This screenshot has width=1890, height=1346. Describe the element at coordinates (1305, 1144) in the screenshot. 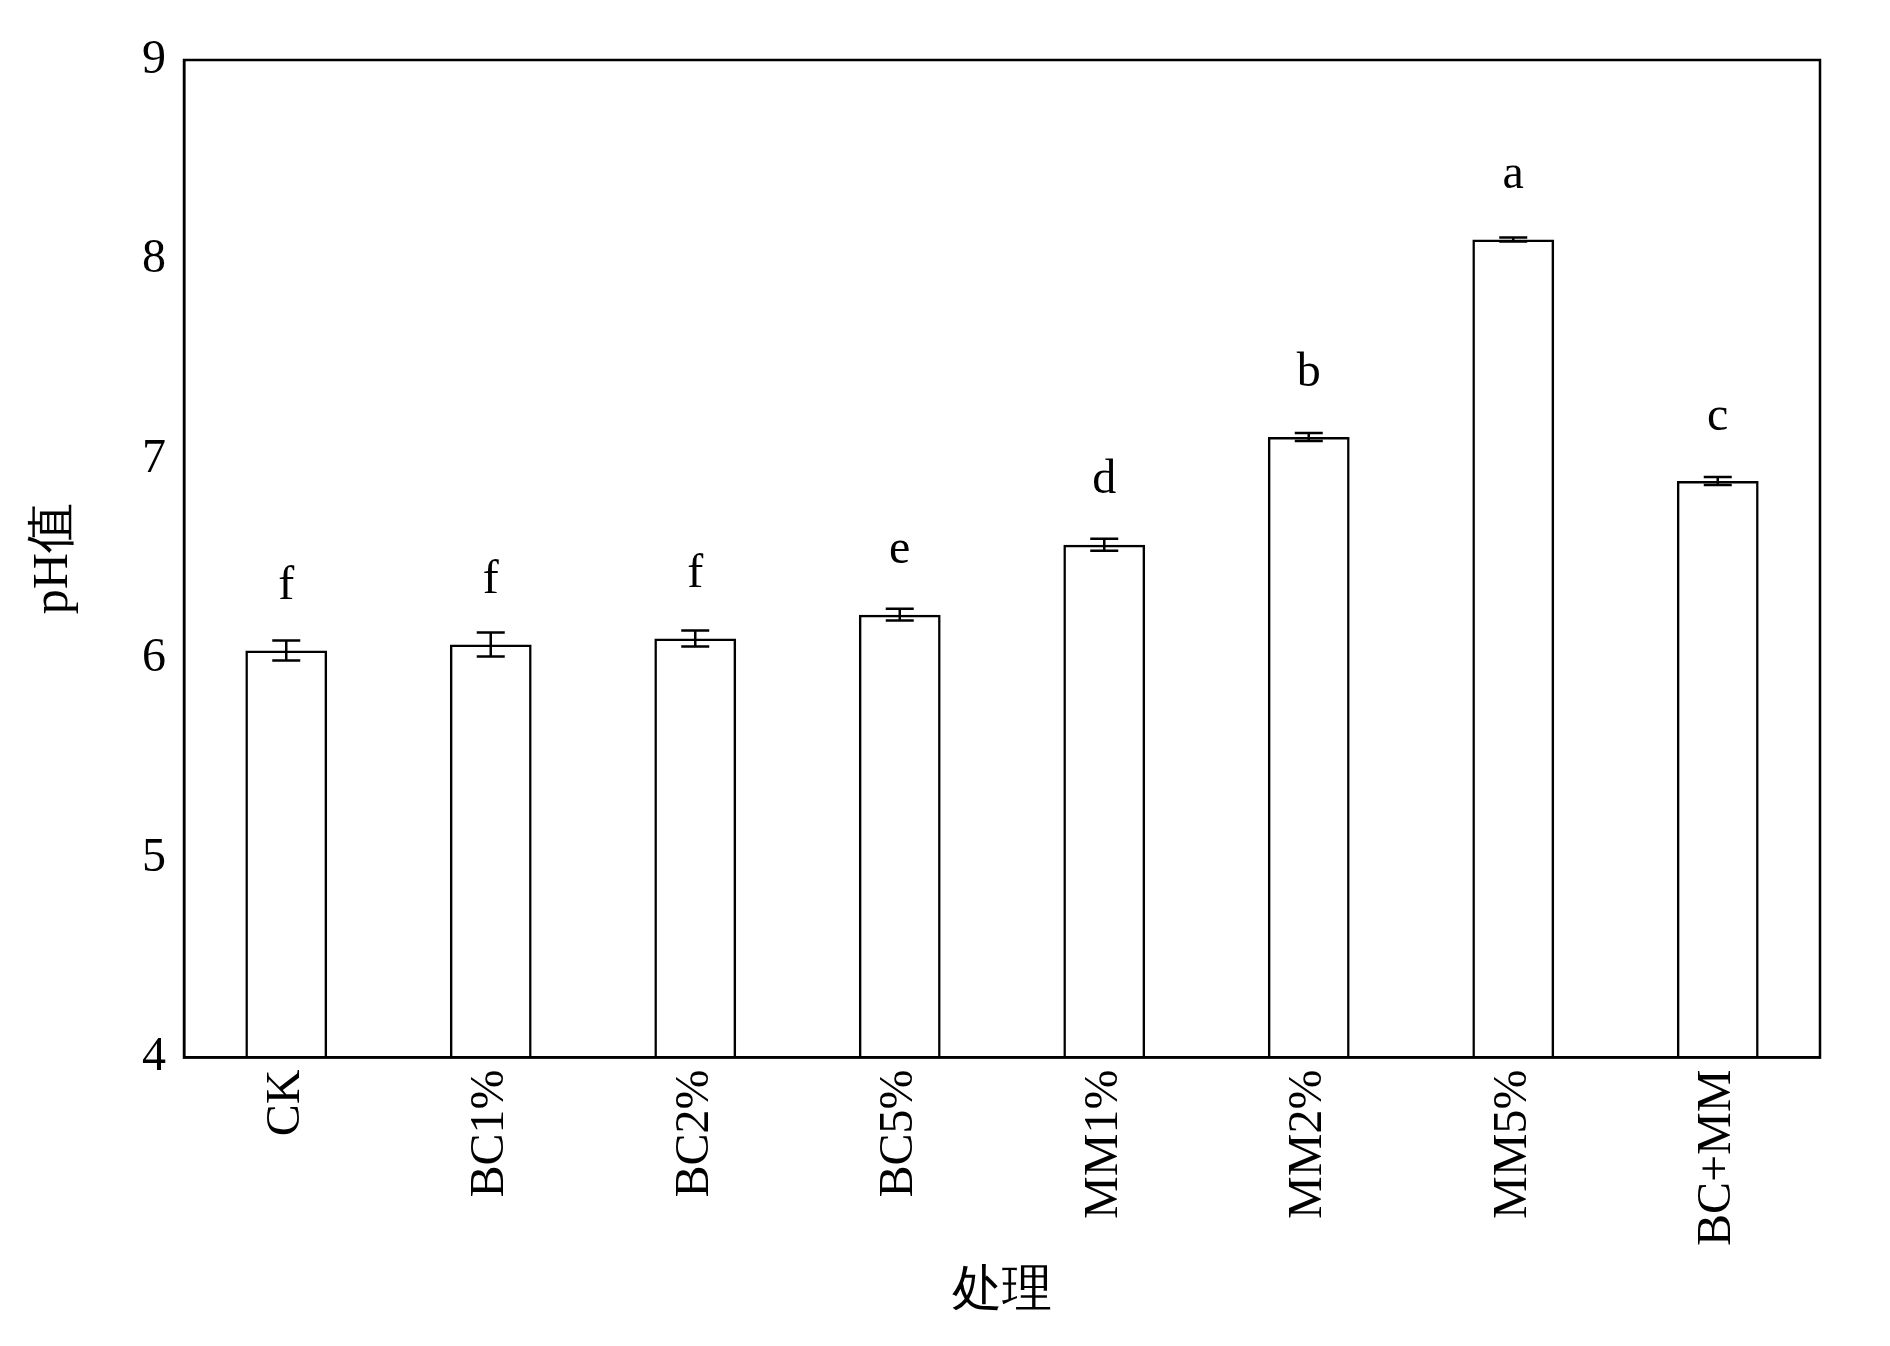

I see `x-tick-label: MM2%` at that location.